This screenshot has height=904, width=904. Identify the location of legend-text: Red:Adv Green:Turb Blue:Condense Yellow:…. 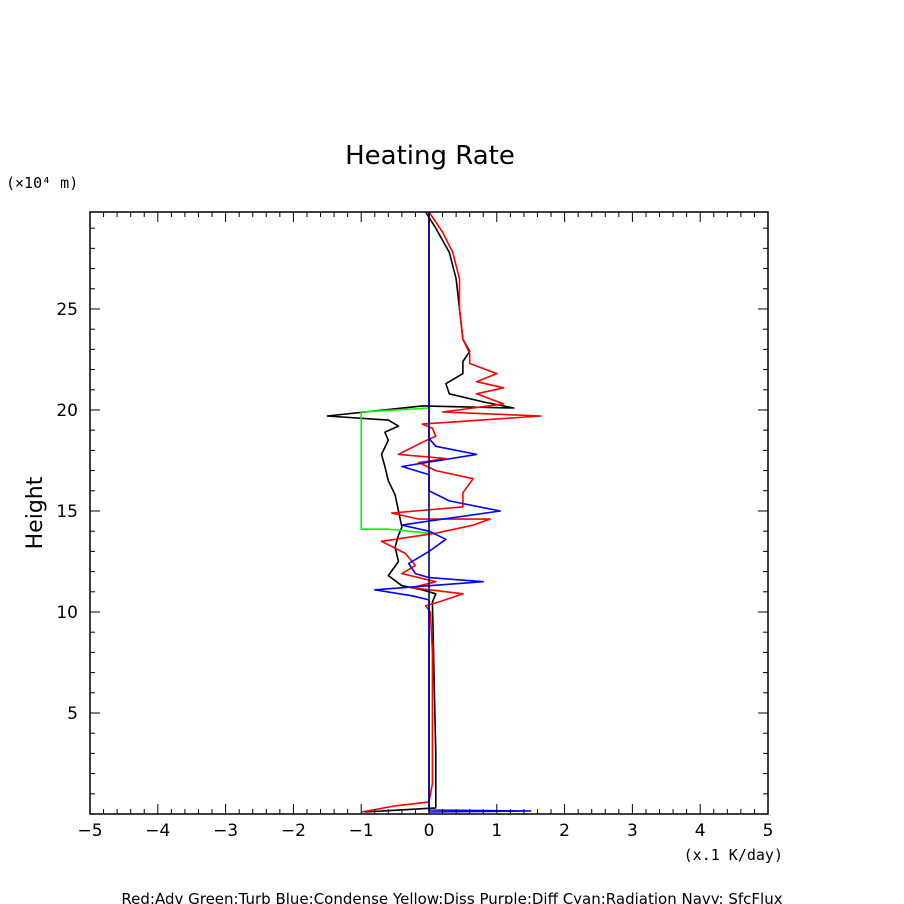
(451, 897).